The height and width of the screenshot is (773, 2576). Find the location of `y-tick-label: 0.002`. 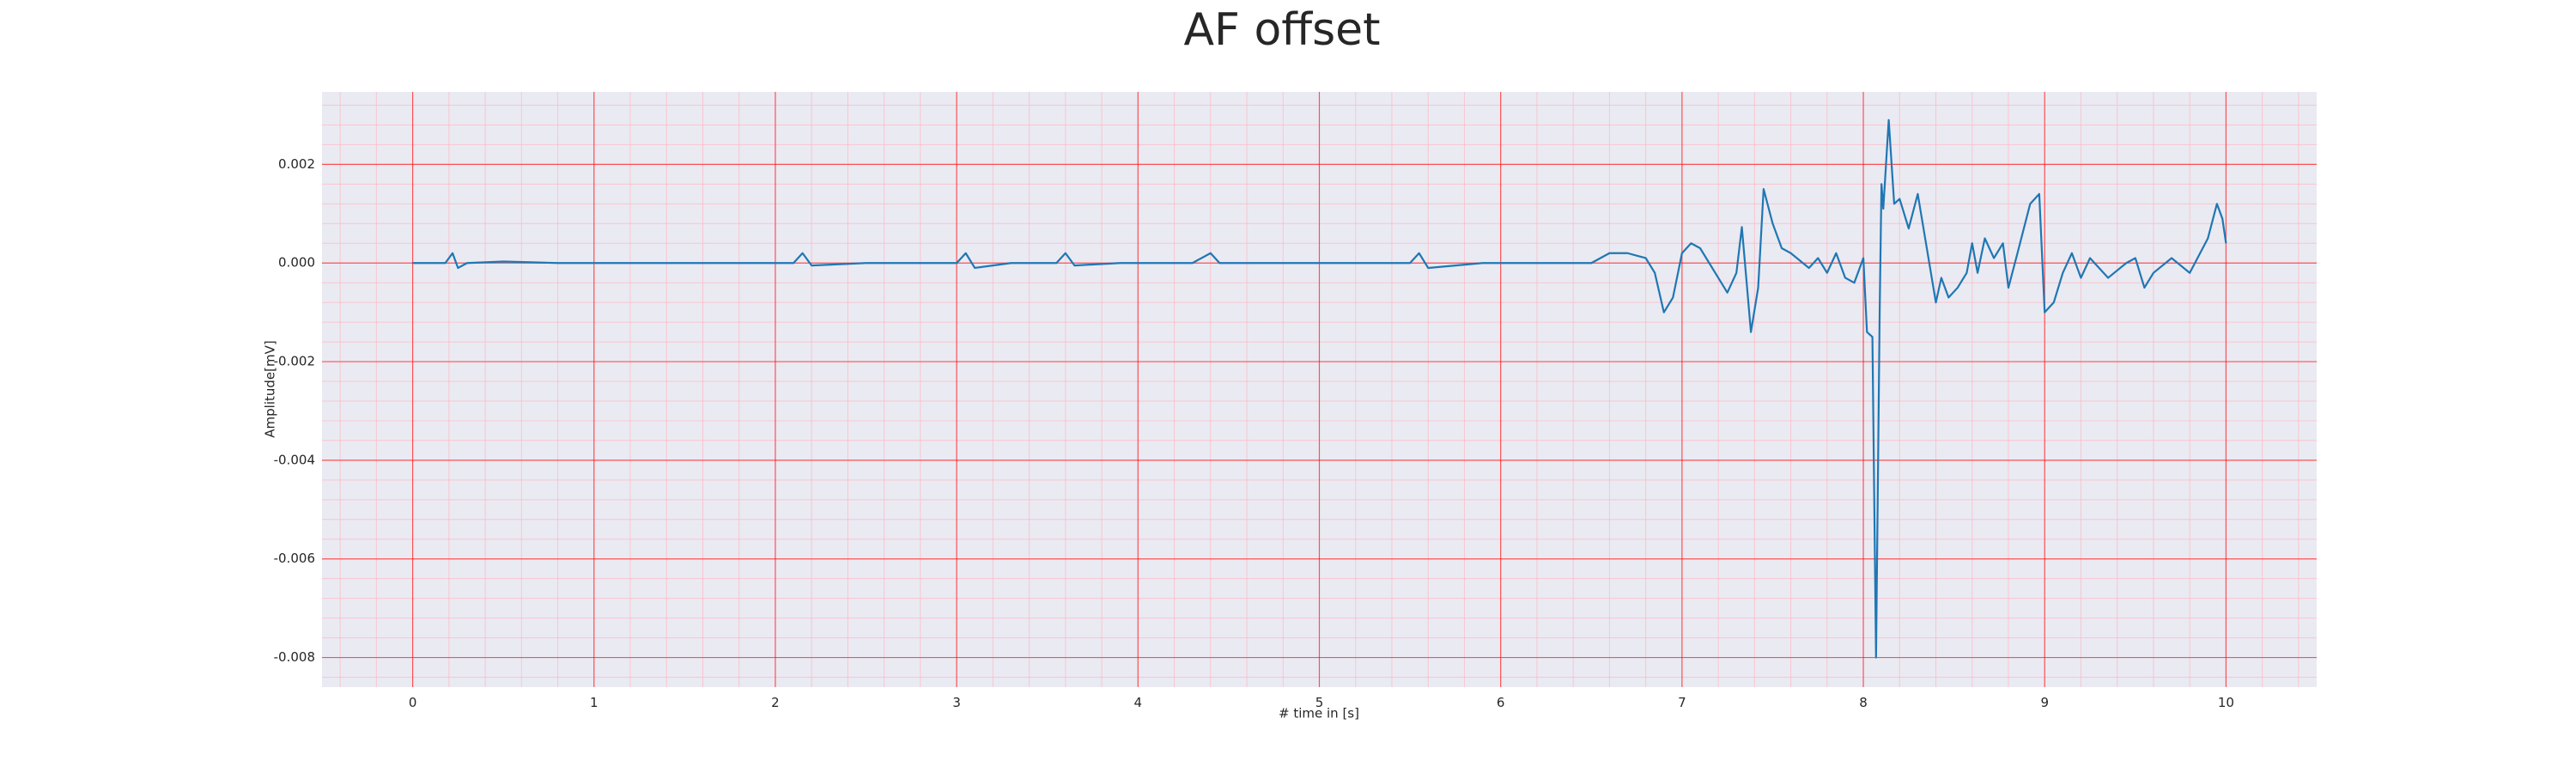

y-tick-label: 0.002 is located at coordinates (296, 164).